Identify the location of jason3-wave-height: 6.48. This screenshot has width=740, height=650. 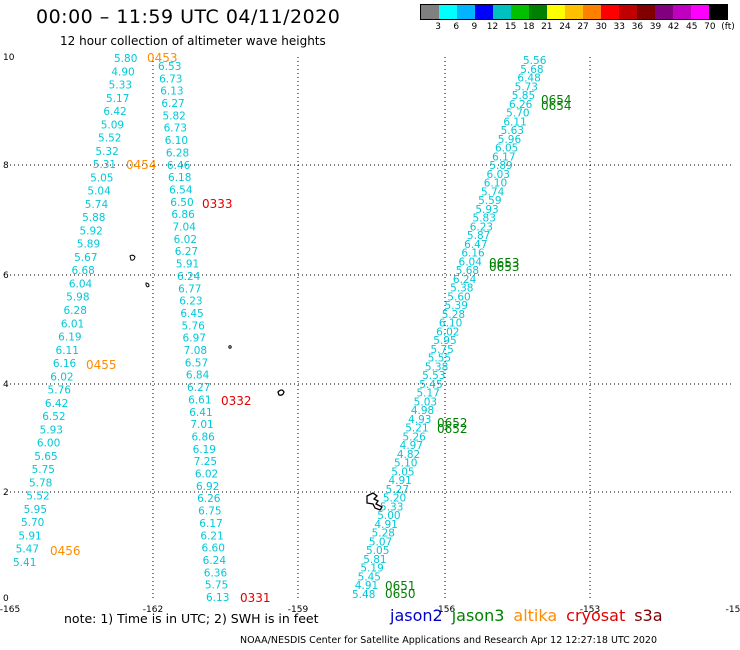
(528, 79).